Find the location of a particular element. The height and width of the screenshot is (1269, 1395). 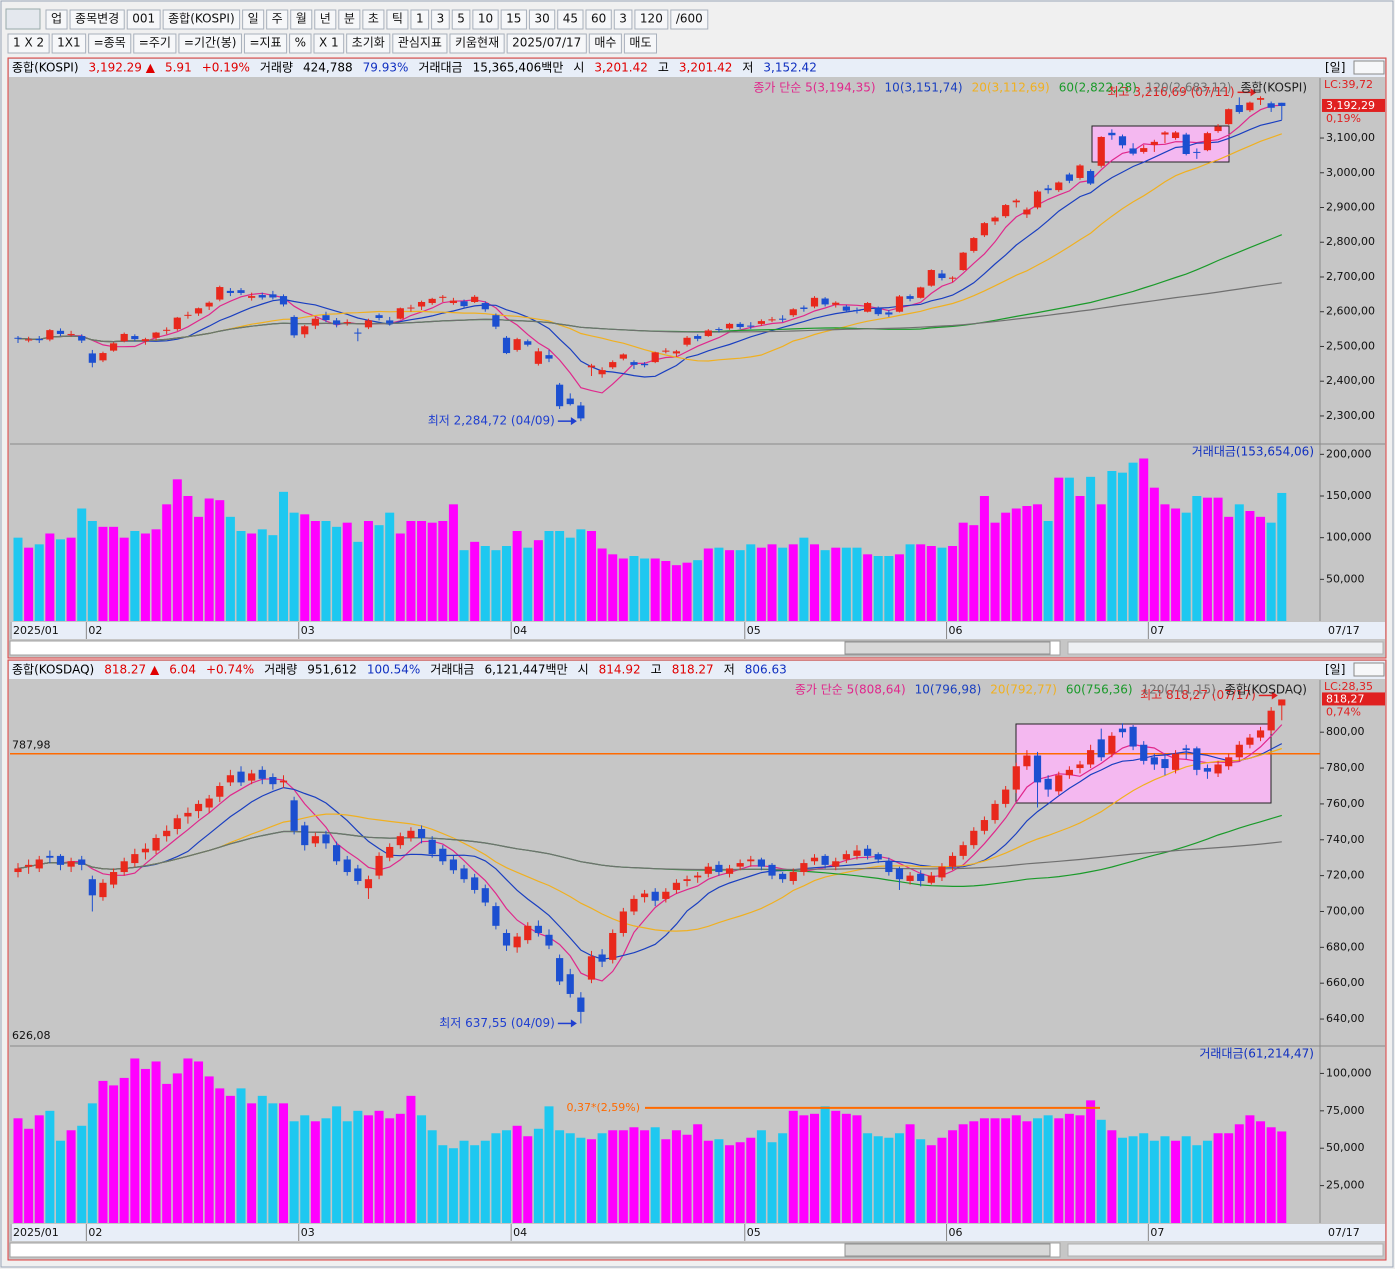

toolbar-button: 종목변경 is located at coordinates (97, 19).